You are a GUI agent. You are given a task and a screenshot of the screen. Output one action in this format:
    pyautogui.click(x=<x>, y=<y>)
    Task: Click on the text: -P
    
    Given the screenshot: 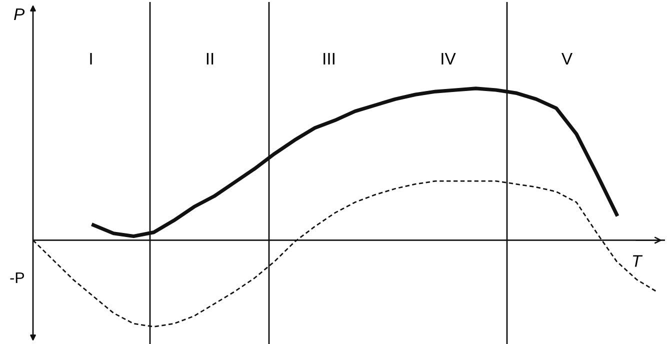 What is the action you would take?
    pyautogui.click(x=17, y=277)
    